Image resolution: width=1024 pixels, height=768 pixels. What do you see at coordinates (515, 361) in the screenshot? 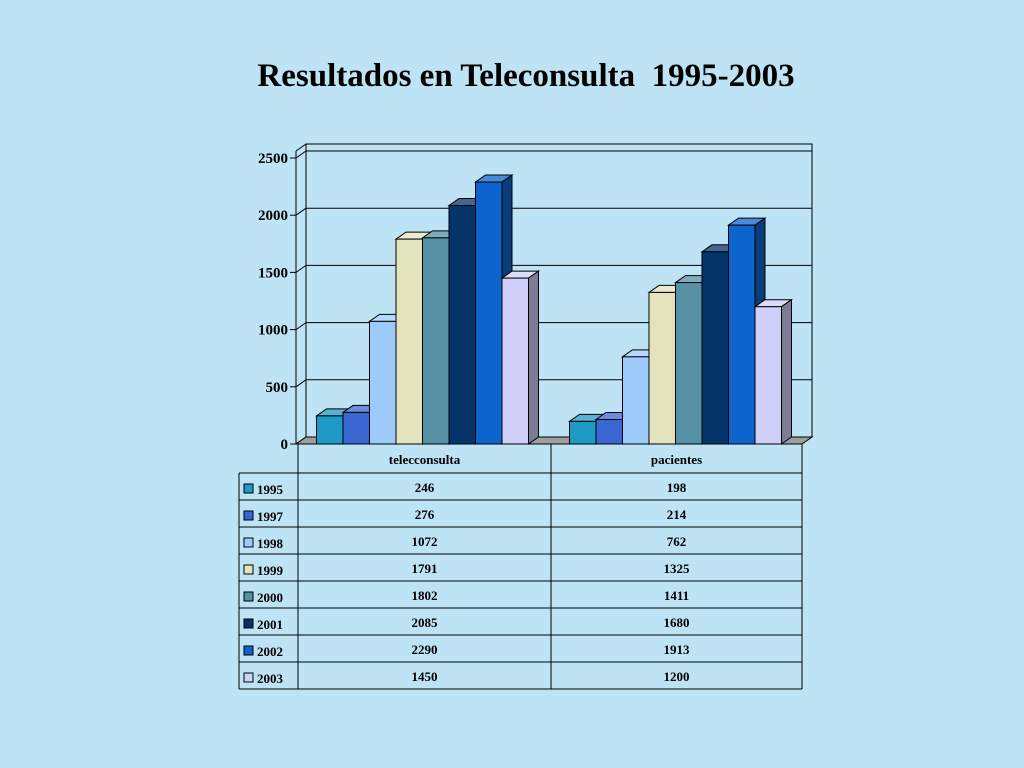
I see `bar-2003-telecconsulta` at bounding box center [515, 361].